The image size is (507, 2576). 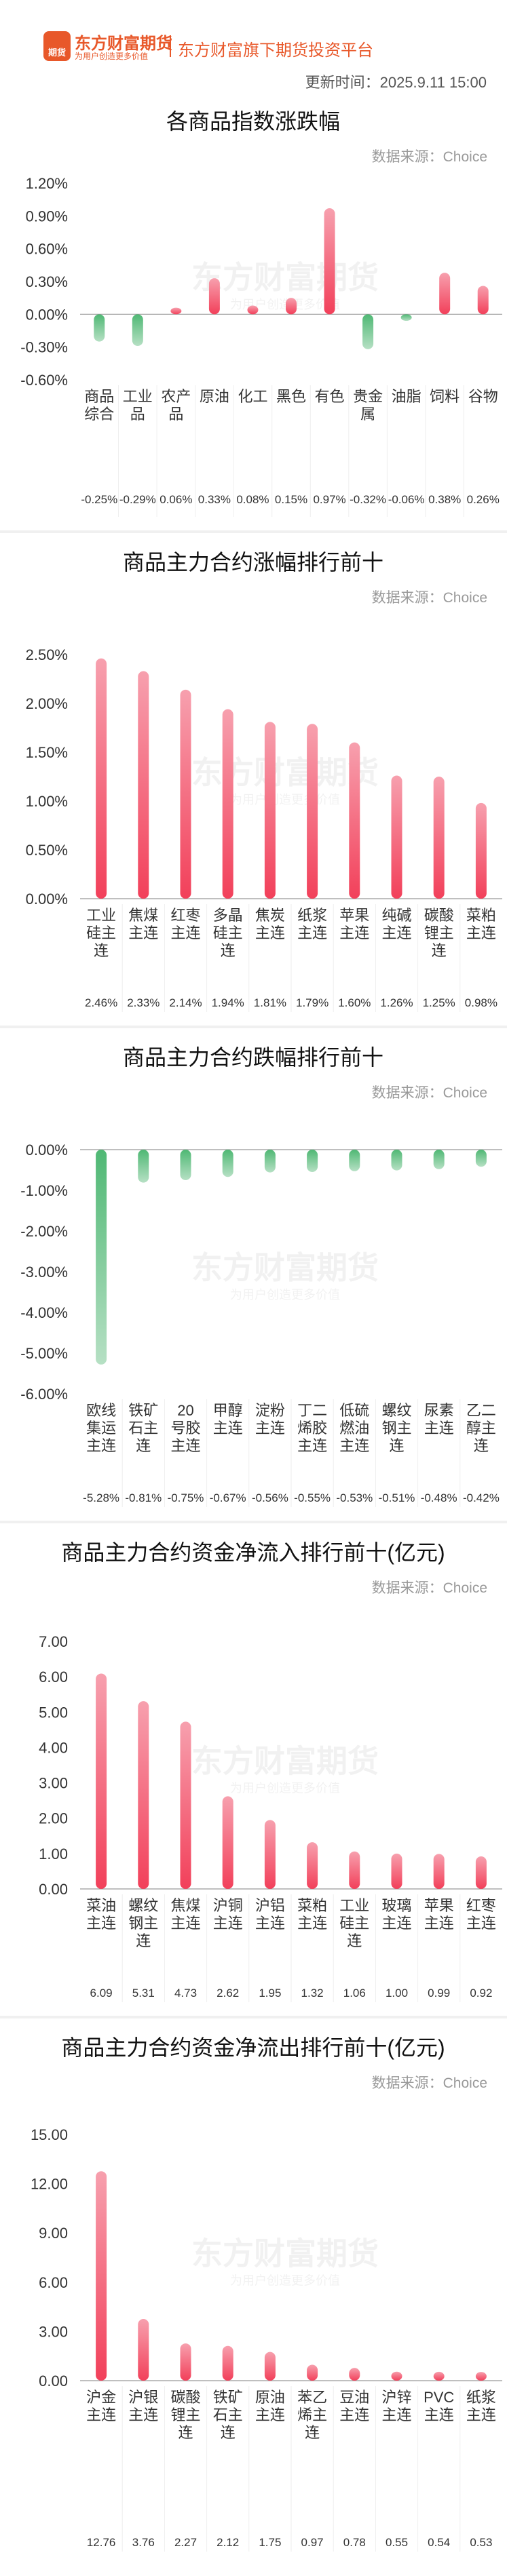 I want to click on value-label: 3.76, so click(x=143, y=2542).